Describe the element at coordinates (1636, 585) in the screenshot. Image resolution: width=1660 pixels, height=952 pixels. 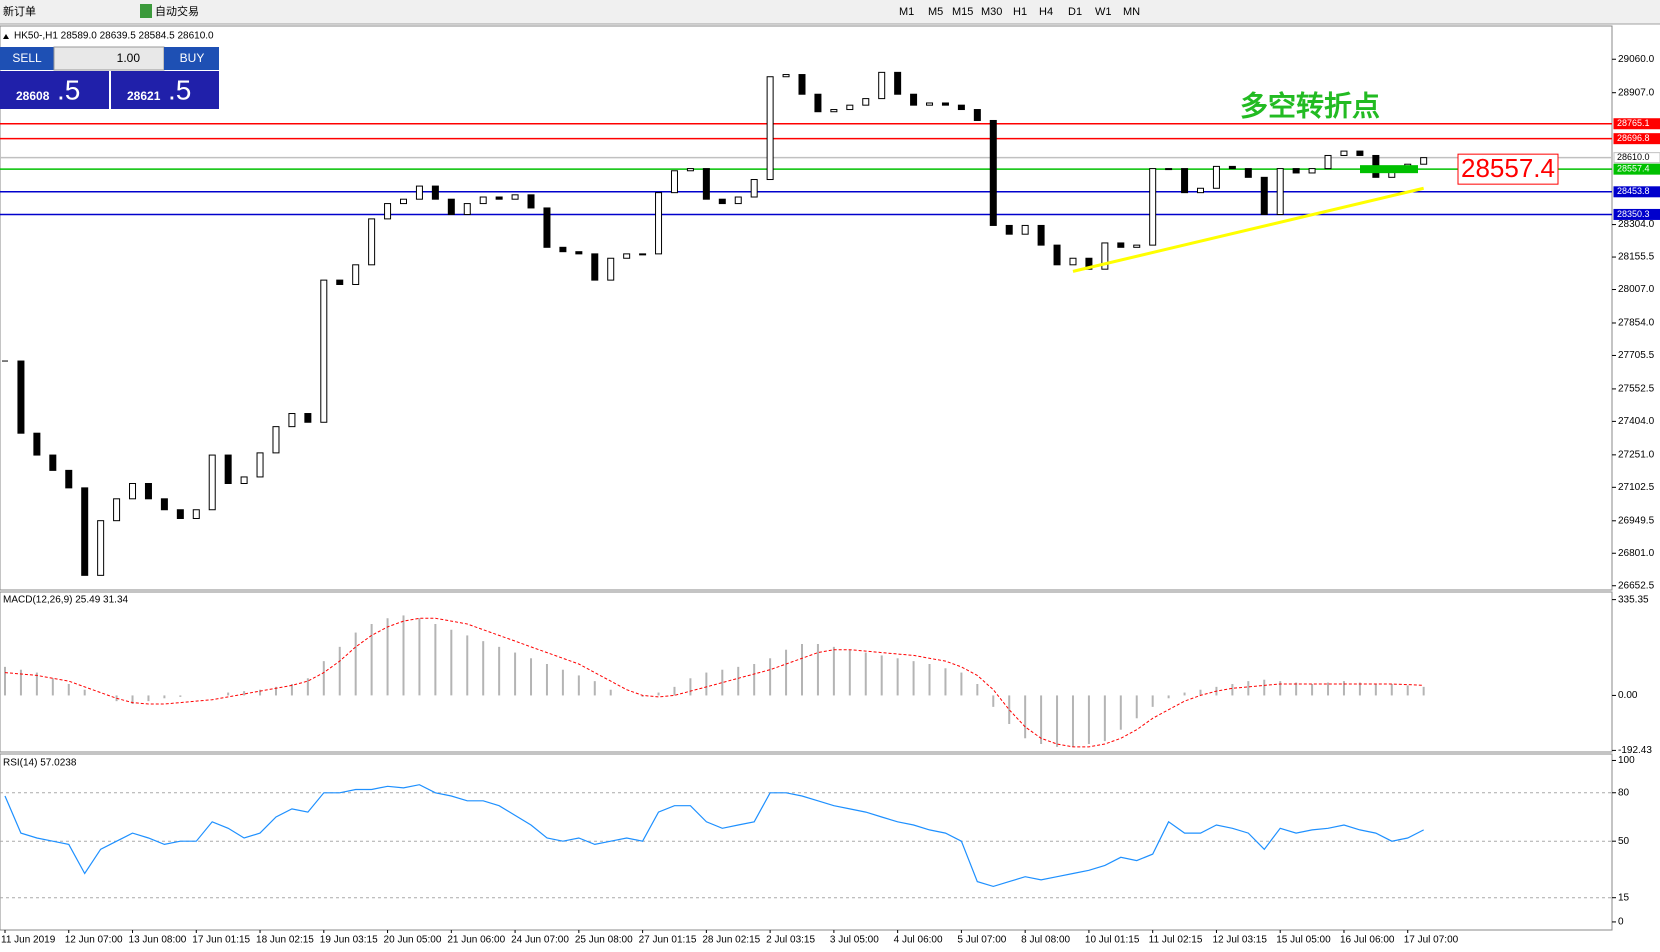
I see `y-tick-label: 26652.5` at that location.